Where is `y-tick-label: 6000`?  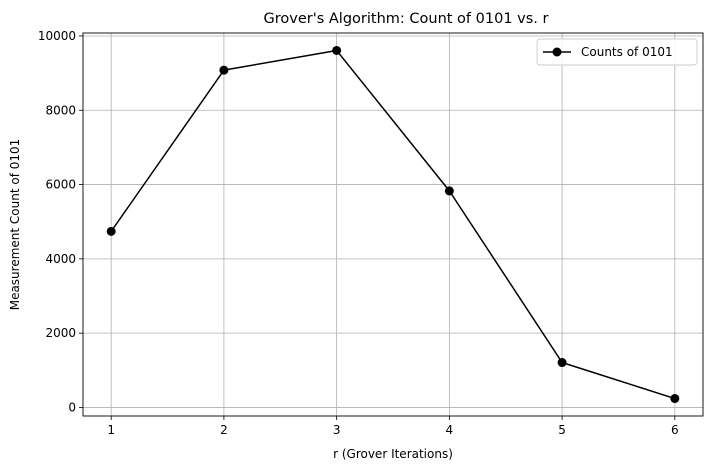 y-tick-label: 6000 is located at coordinates (60, 185).